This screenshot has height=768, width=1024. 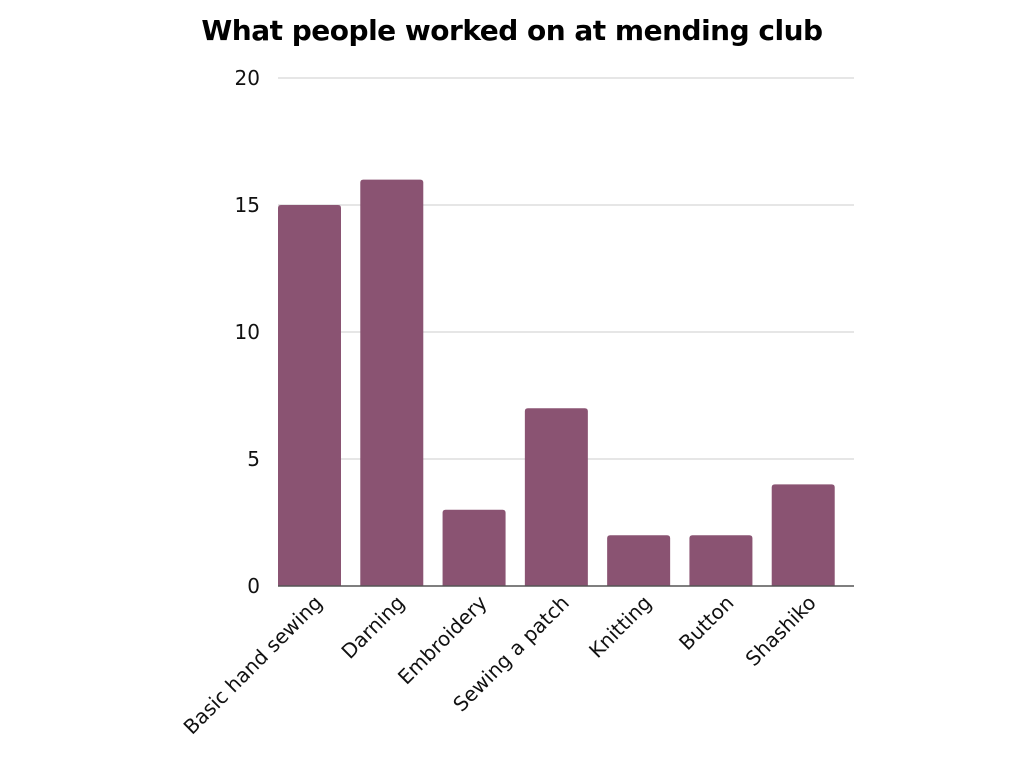 I want to click on x-tick-label: Basic hand sewing, so click(x=253, y=665).